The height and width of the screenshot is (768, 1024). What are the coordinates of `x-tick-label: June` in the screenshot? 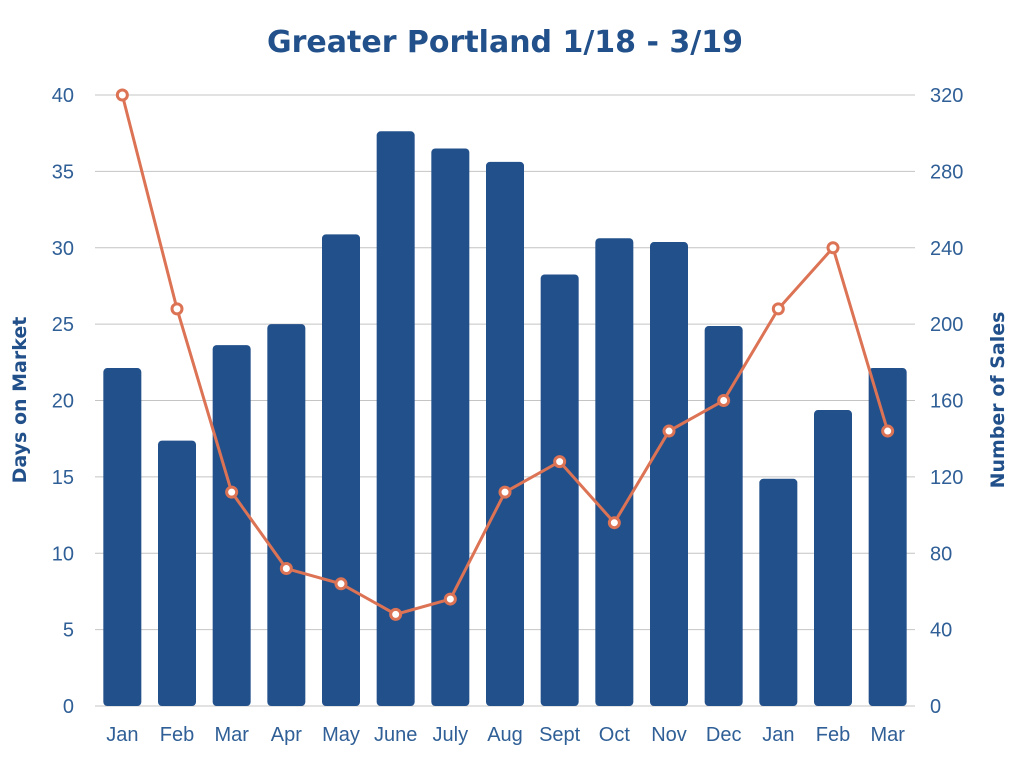 It's located at (395, 735).